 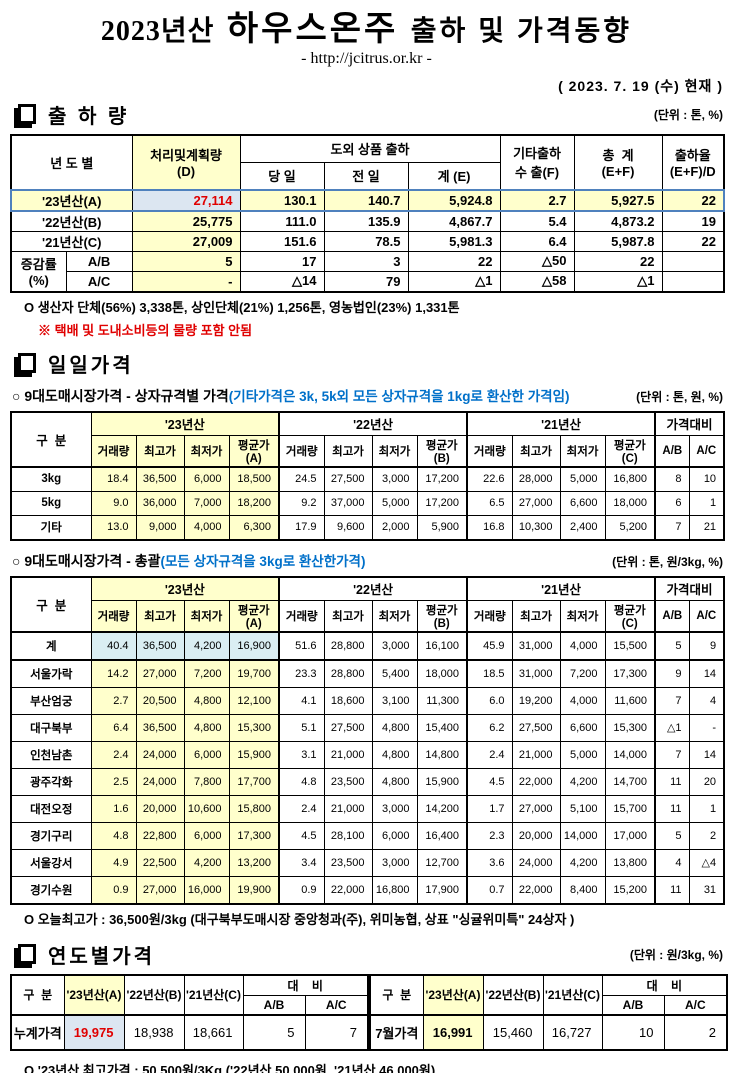 What do you see at coordinates (489, 781) in the screenshot?
I see `data-cell: 4.5` at bounding box center [489, 781].